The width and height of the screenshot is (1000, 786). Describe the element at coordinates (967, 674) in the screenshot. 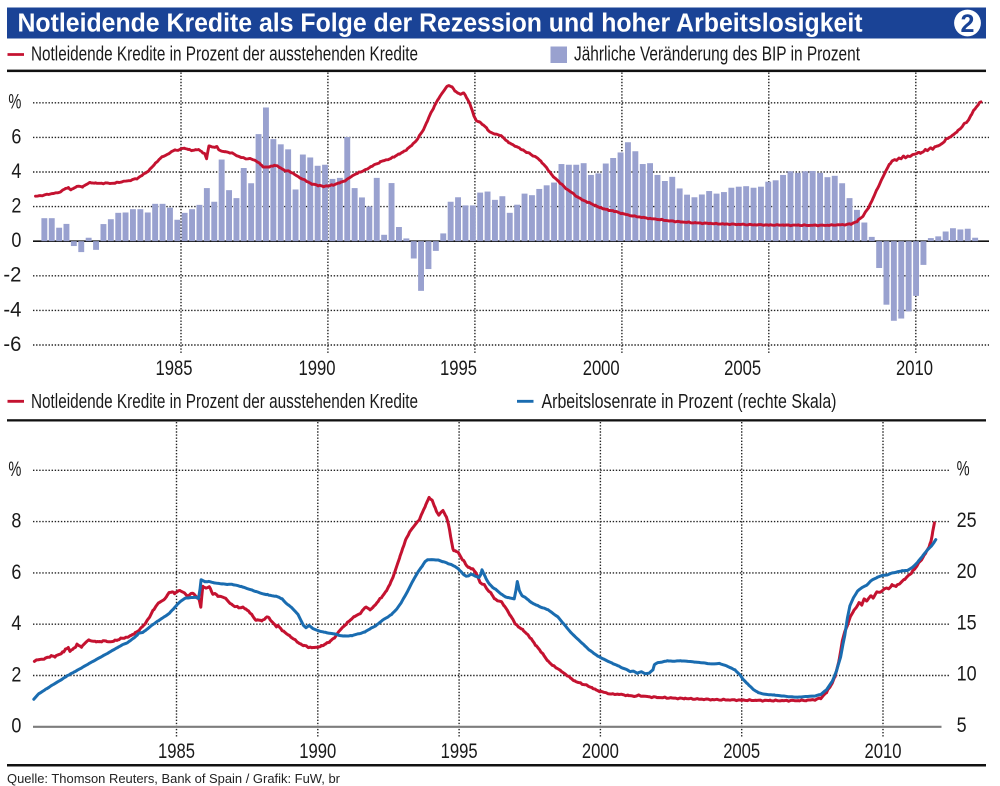

I see `svg-text: 10` at that location.